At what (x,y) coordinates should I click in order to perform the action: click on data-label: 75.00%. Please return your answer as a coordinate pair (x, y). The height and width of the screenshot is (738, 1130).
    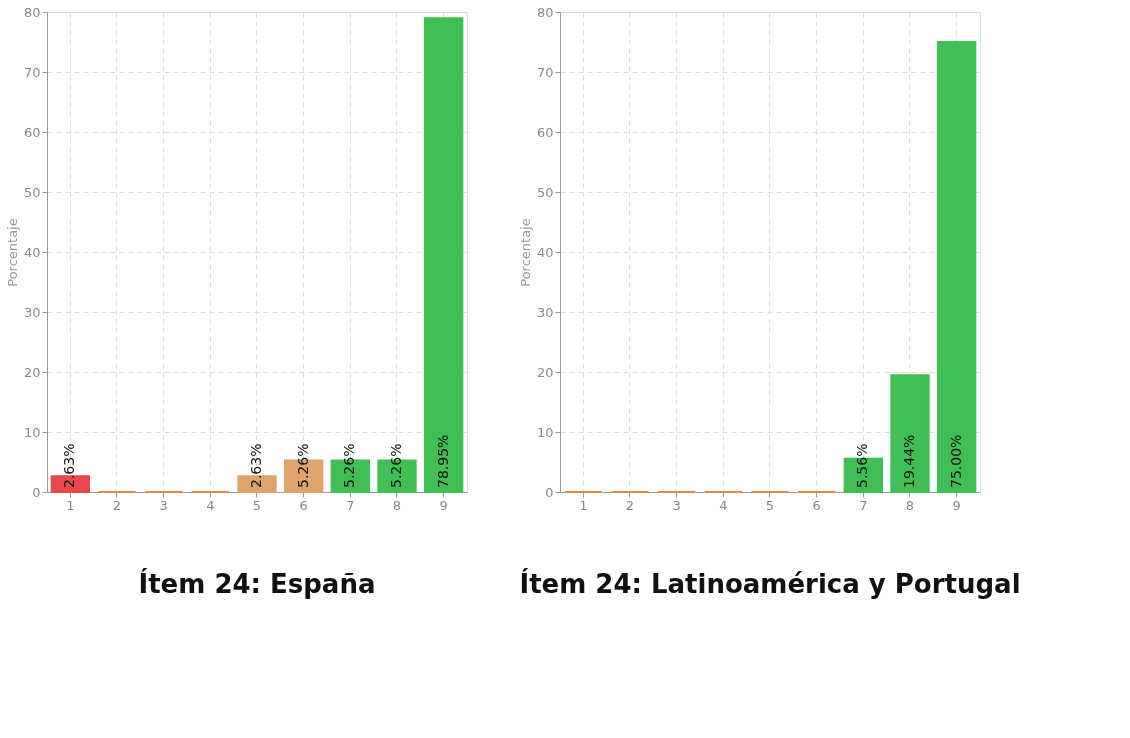
    Looking at the image, I should click on (955, 461).